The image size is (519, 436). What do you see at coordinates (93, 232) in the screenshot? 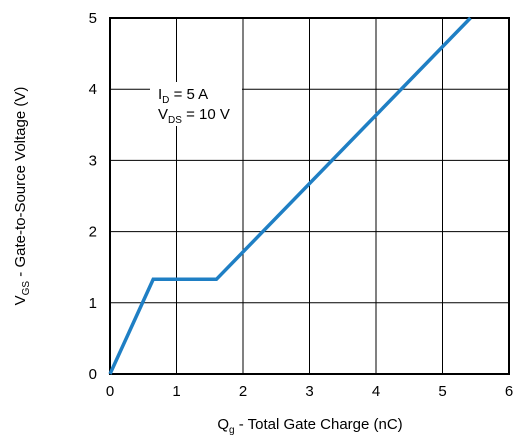
I see `y-tick-label: 2` at bounding box center [93, 232].